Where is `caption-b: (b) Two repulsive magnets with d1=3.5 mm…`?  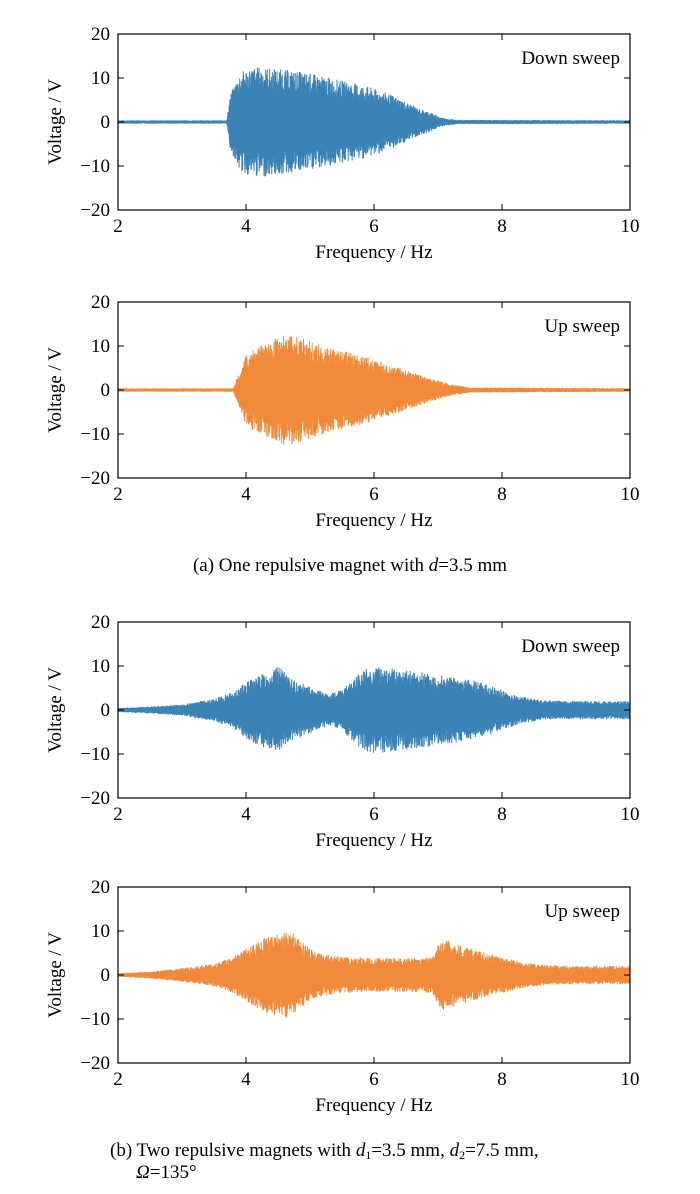
caption-b: (b) Two repulsive magnets with d1=3.5 mm… is located at coordinates (400, 1162).